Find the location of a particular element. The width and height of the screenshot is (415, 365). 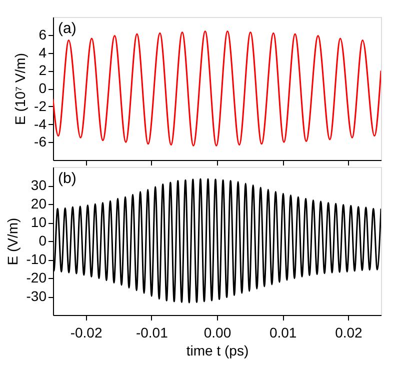

x-axis-title: time t (ps) is located at coordinates (217, 350).